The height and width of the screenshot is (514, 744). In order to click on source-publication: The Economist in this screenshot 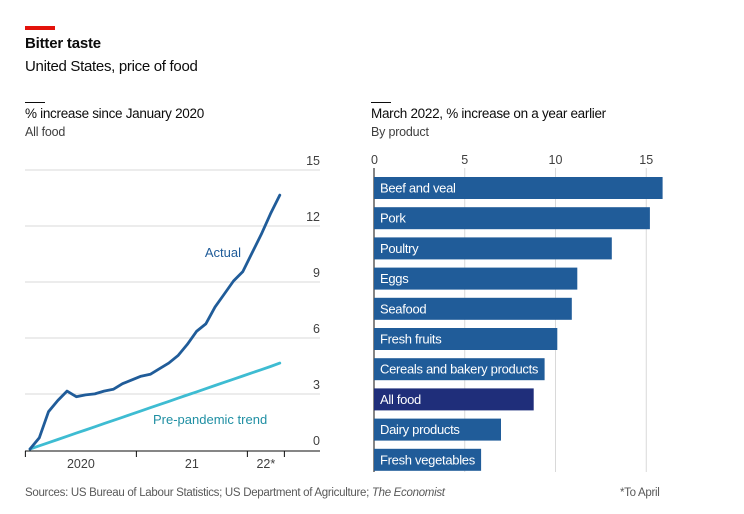, I will do `click(408, 493)`.